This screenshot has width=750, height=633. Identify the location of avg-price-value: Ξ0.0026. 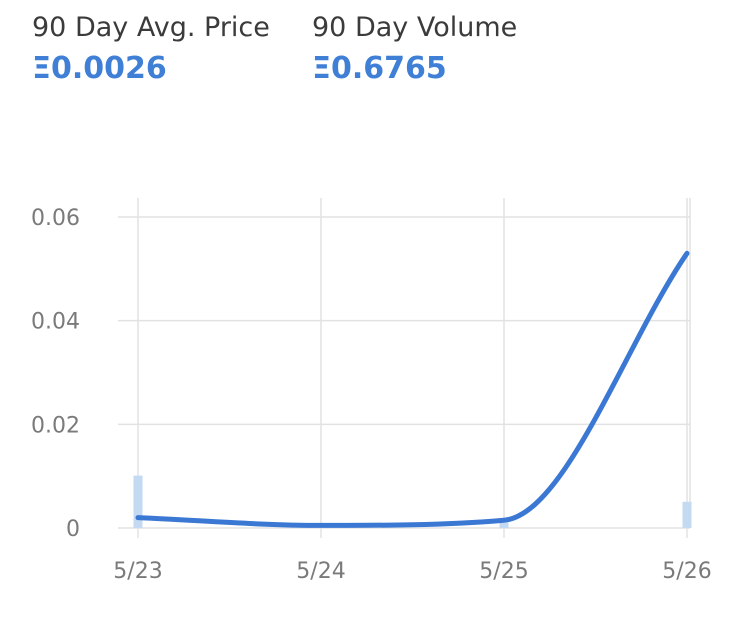
(99, 68).